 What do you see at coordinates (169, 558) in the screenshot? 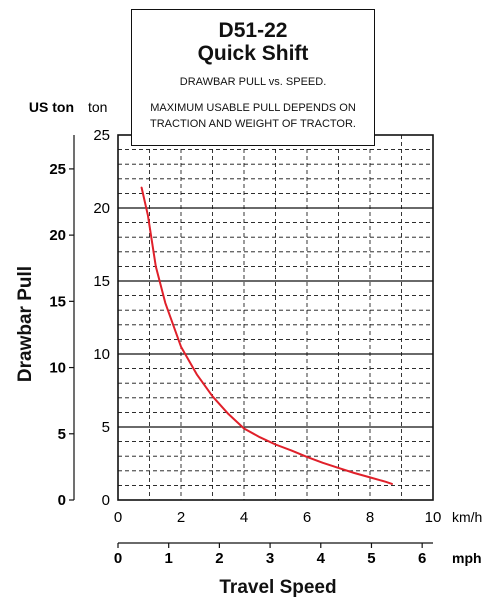
I see `secondary-x-tick-label: 1` at bounding box center [169, 558].